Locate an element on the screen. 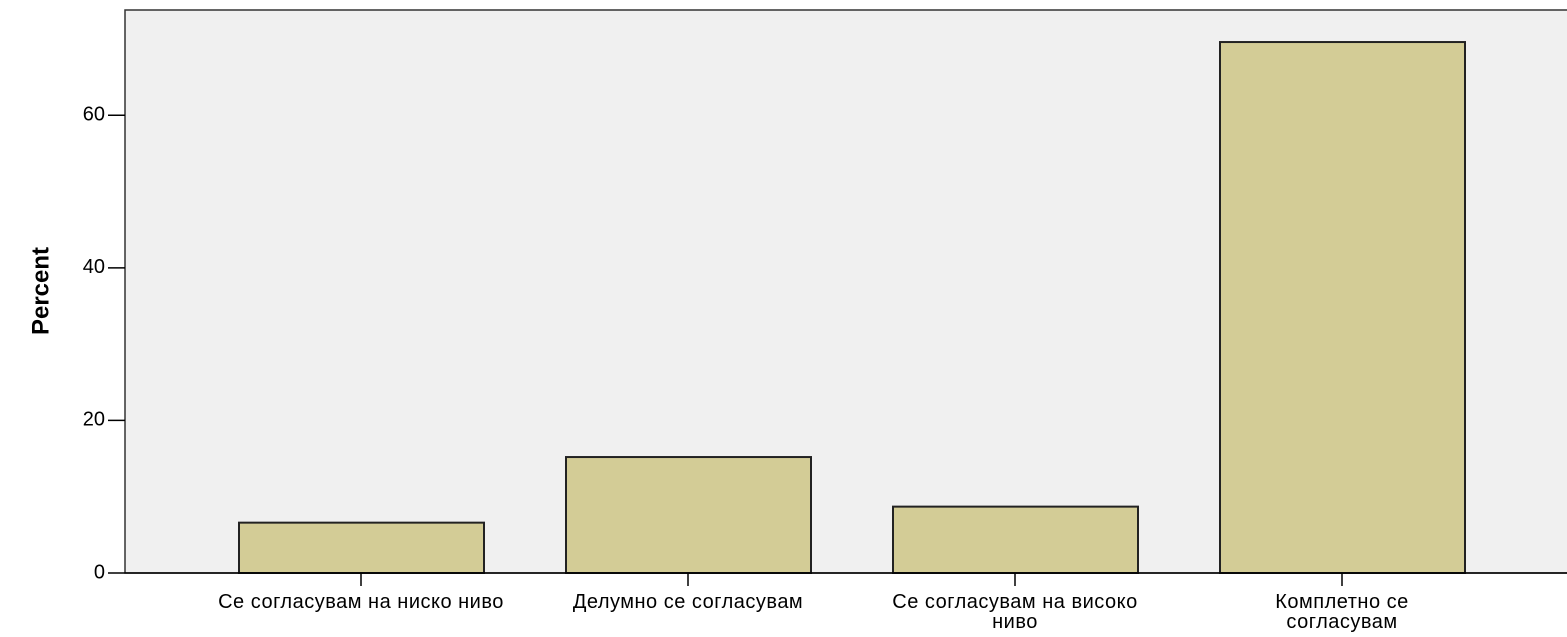 The width and height of the screenshot is (1567, 637). y-tick-label: 60 is located at coordinates (94, 115).